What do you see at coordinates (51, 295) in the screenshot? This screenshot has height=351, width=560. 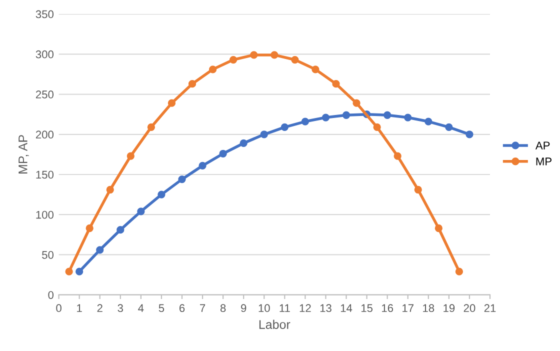 I see `y-tick-label: 0` at bounding box center [51, 295].